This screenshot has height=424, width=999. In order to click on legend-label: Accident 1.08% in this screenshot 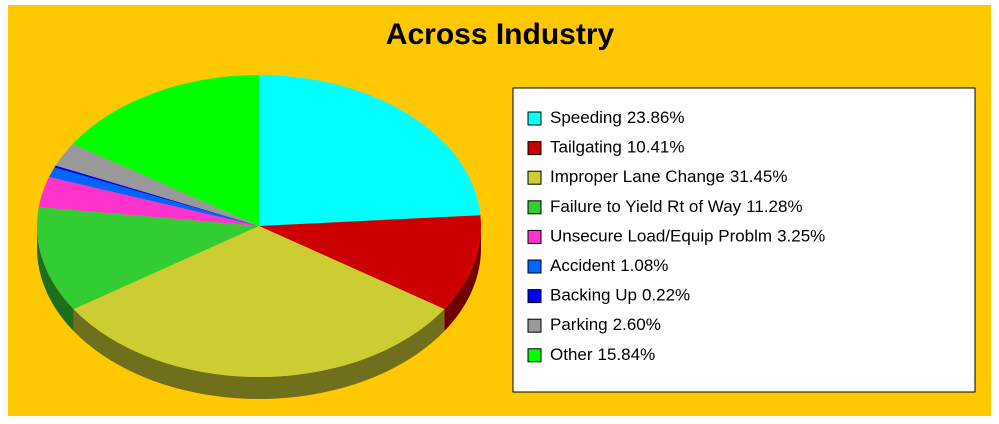, I will do `click(609, 265)`.